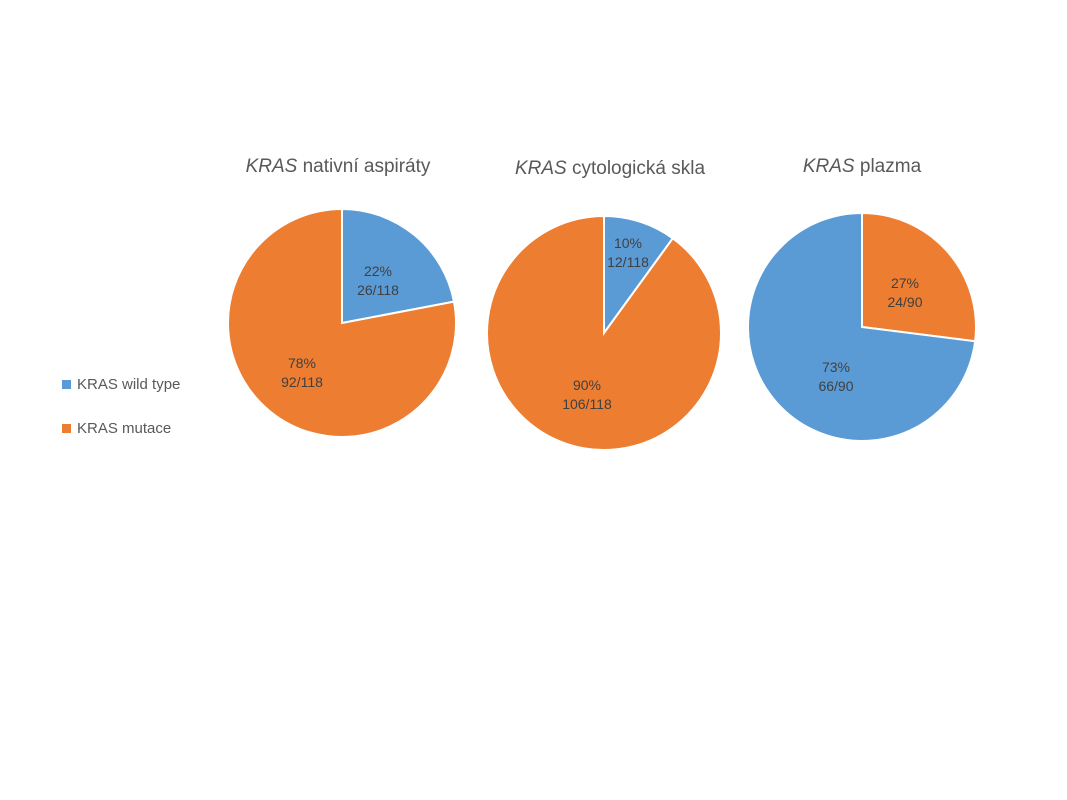 The height and width of the screenshot is (800, 1067). What do you see at coordinates (835, 386) in the screenshot?
I see `pie-3-slice-2-count-label: 66/90` at bounding box center [835, 386].